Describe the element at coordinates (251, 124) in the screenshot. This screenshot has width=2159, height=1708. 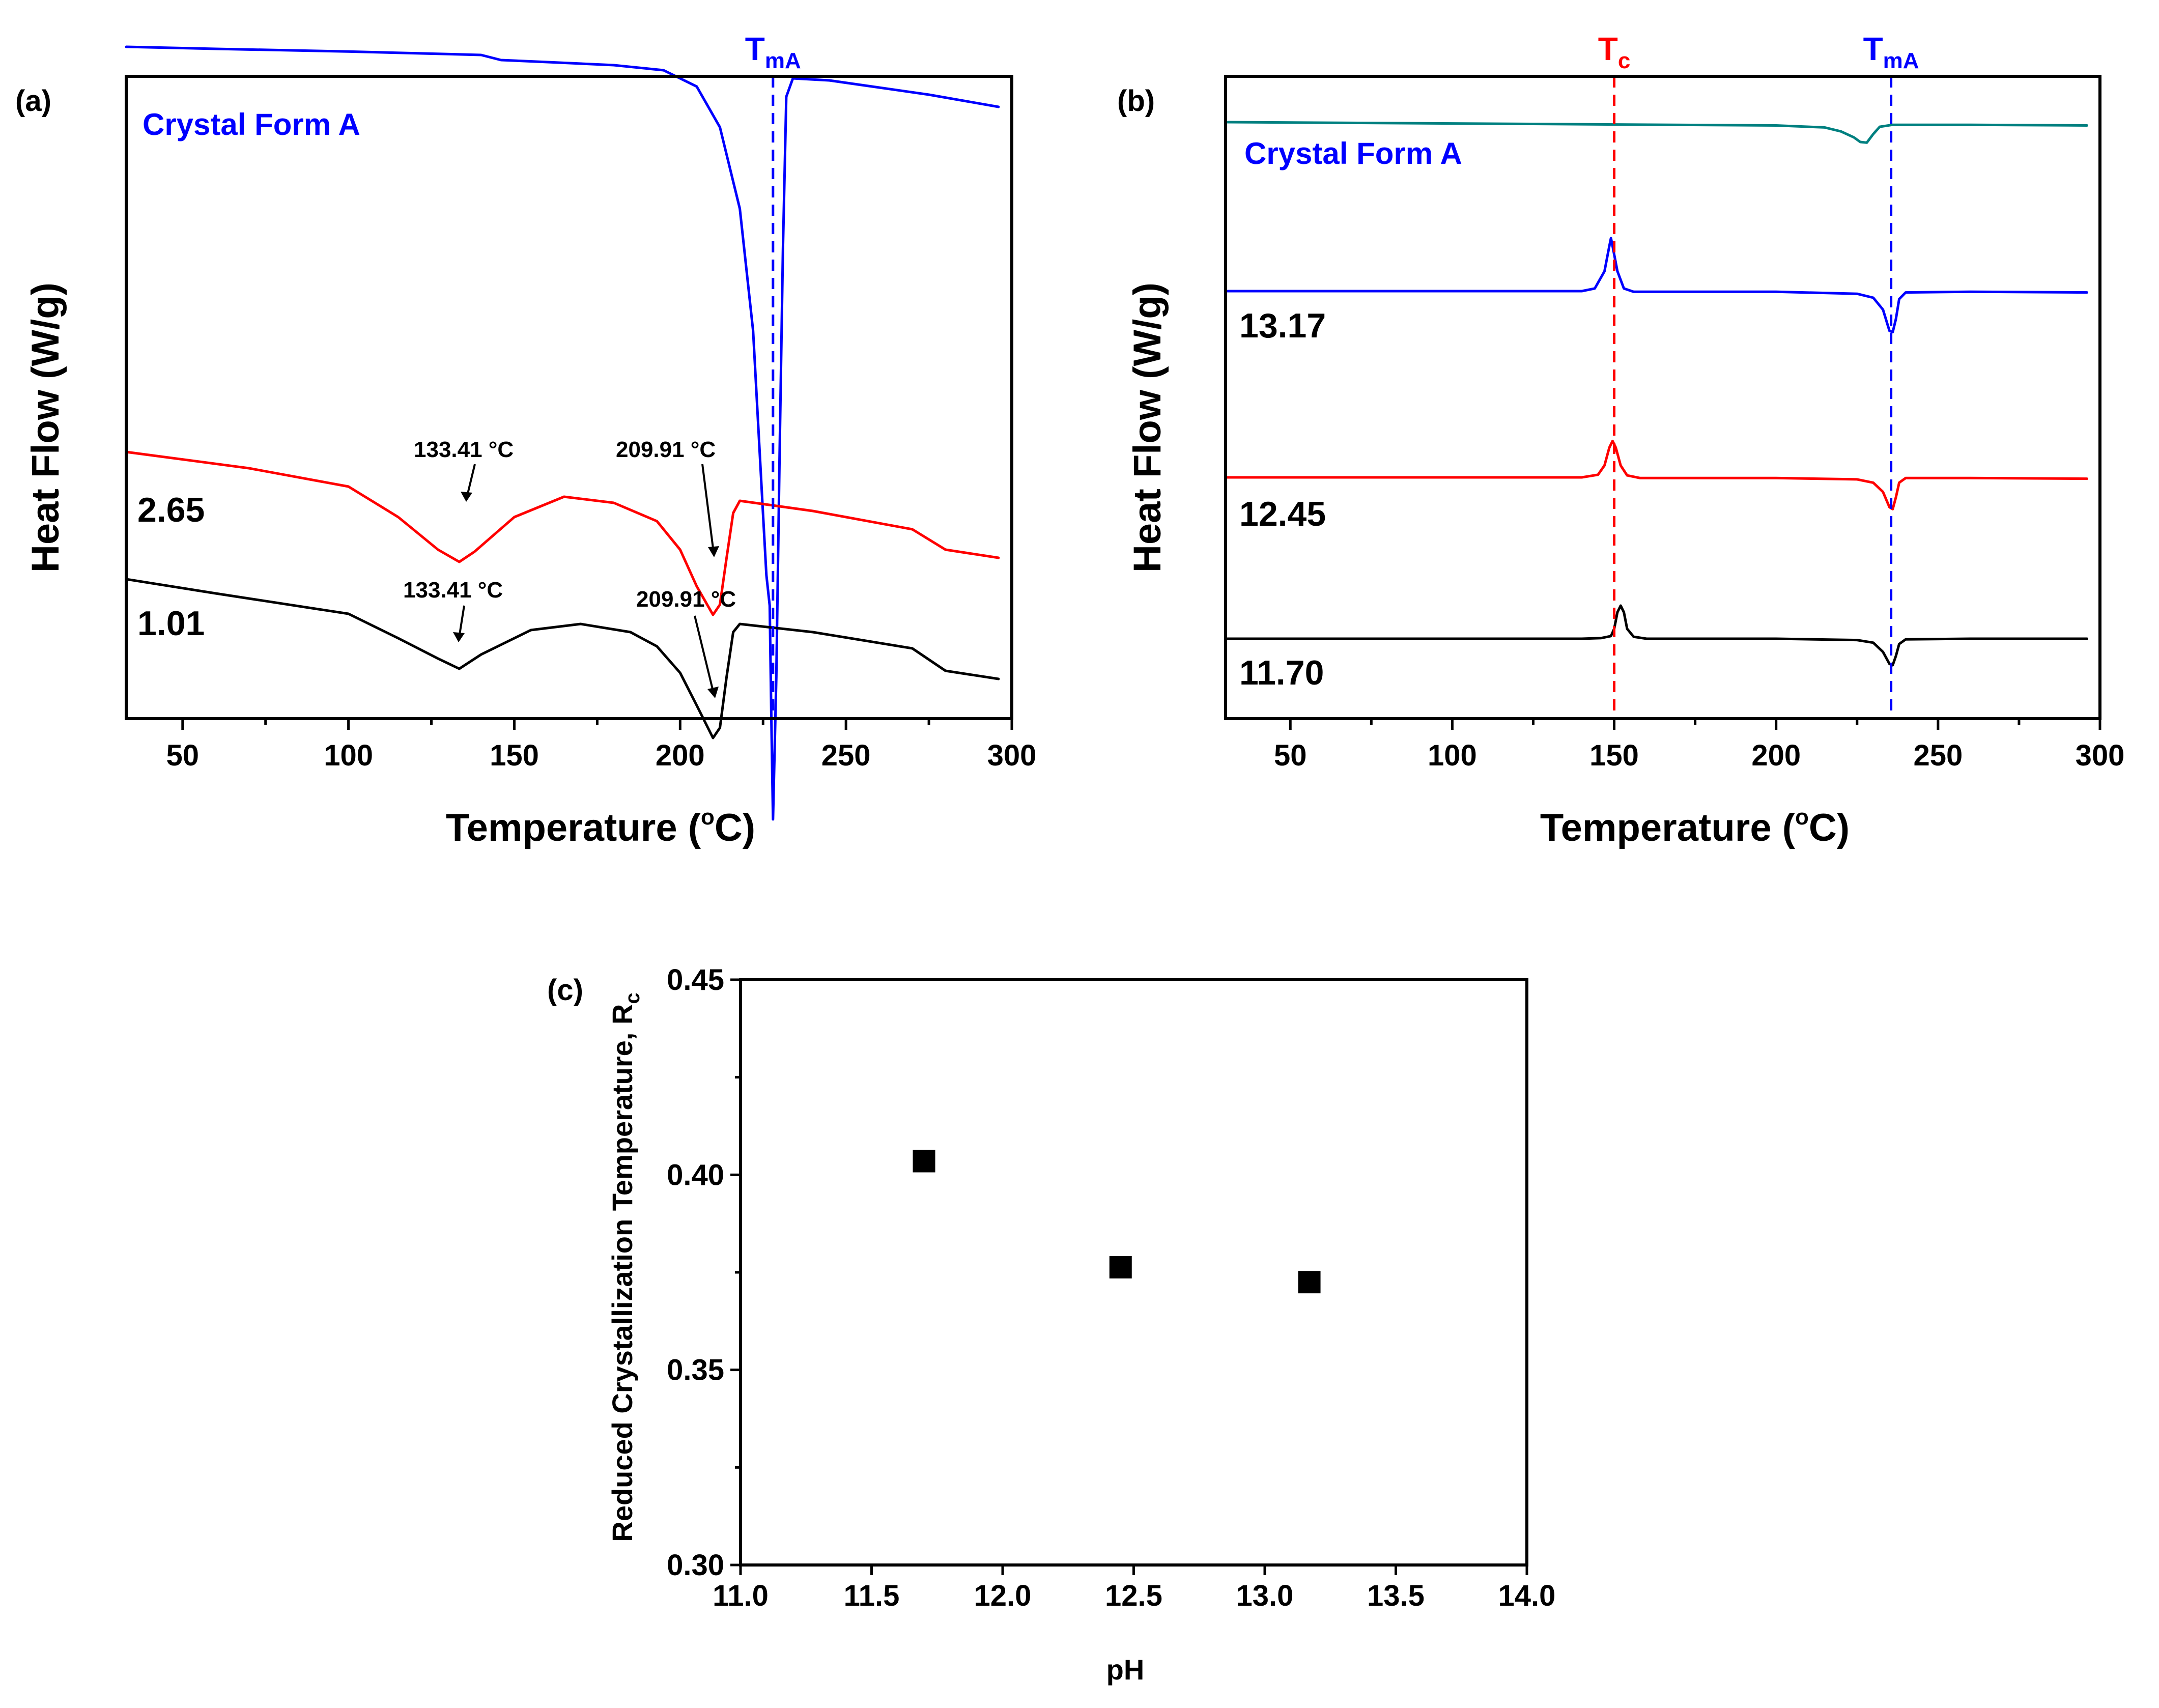
I see `panel-a-crystal-form-a-label: Crystal Form A` at that location.